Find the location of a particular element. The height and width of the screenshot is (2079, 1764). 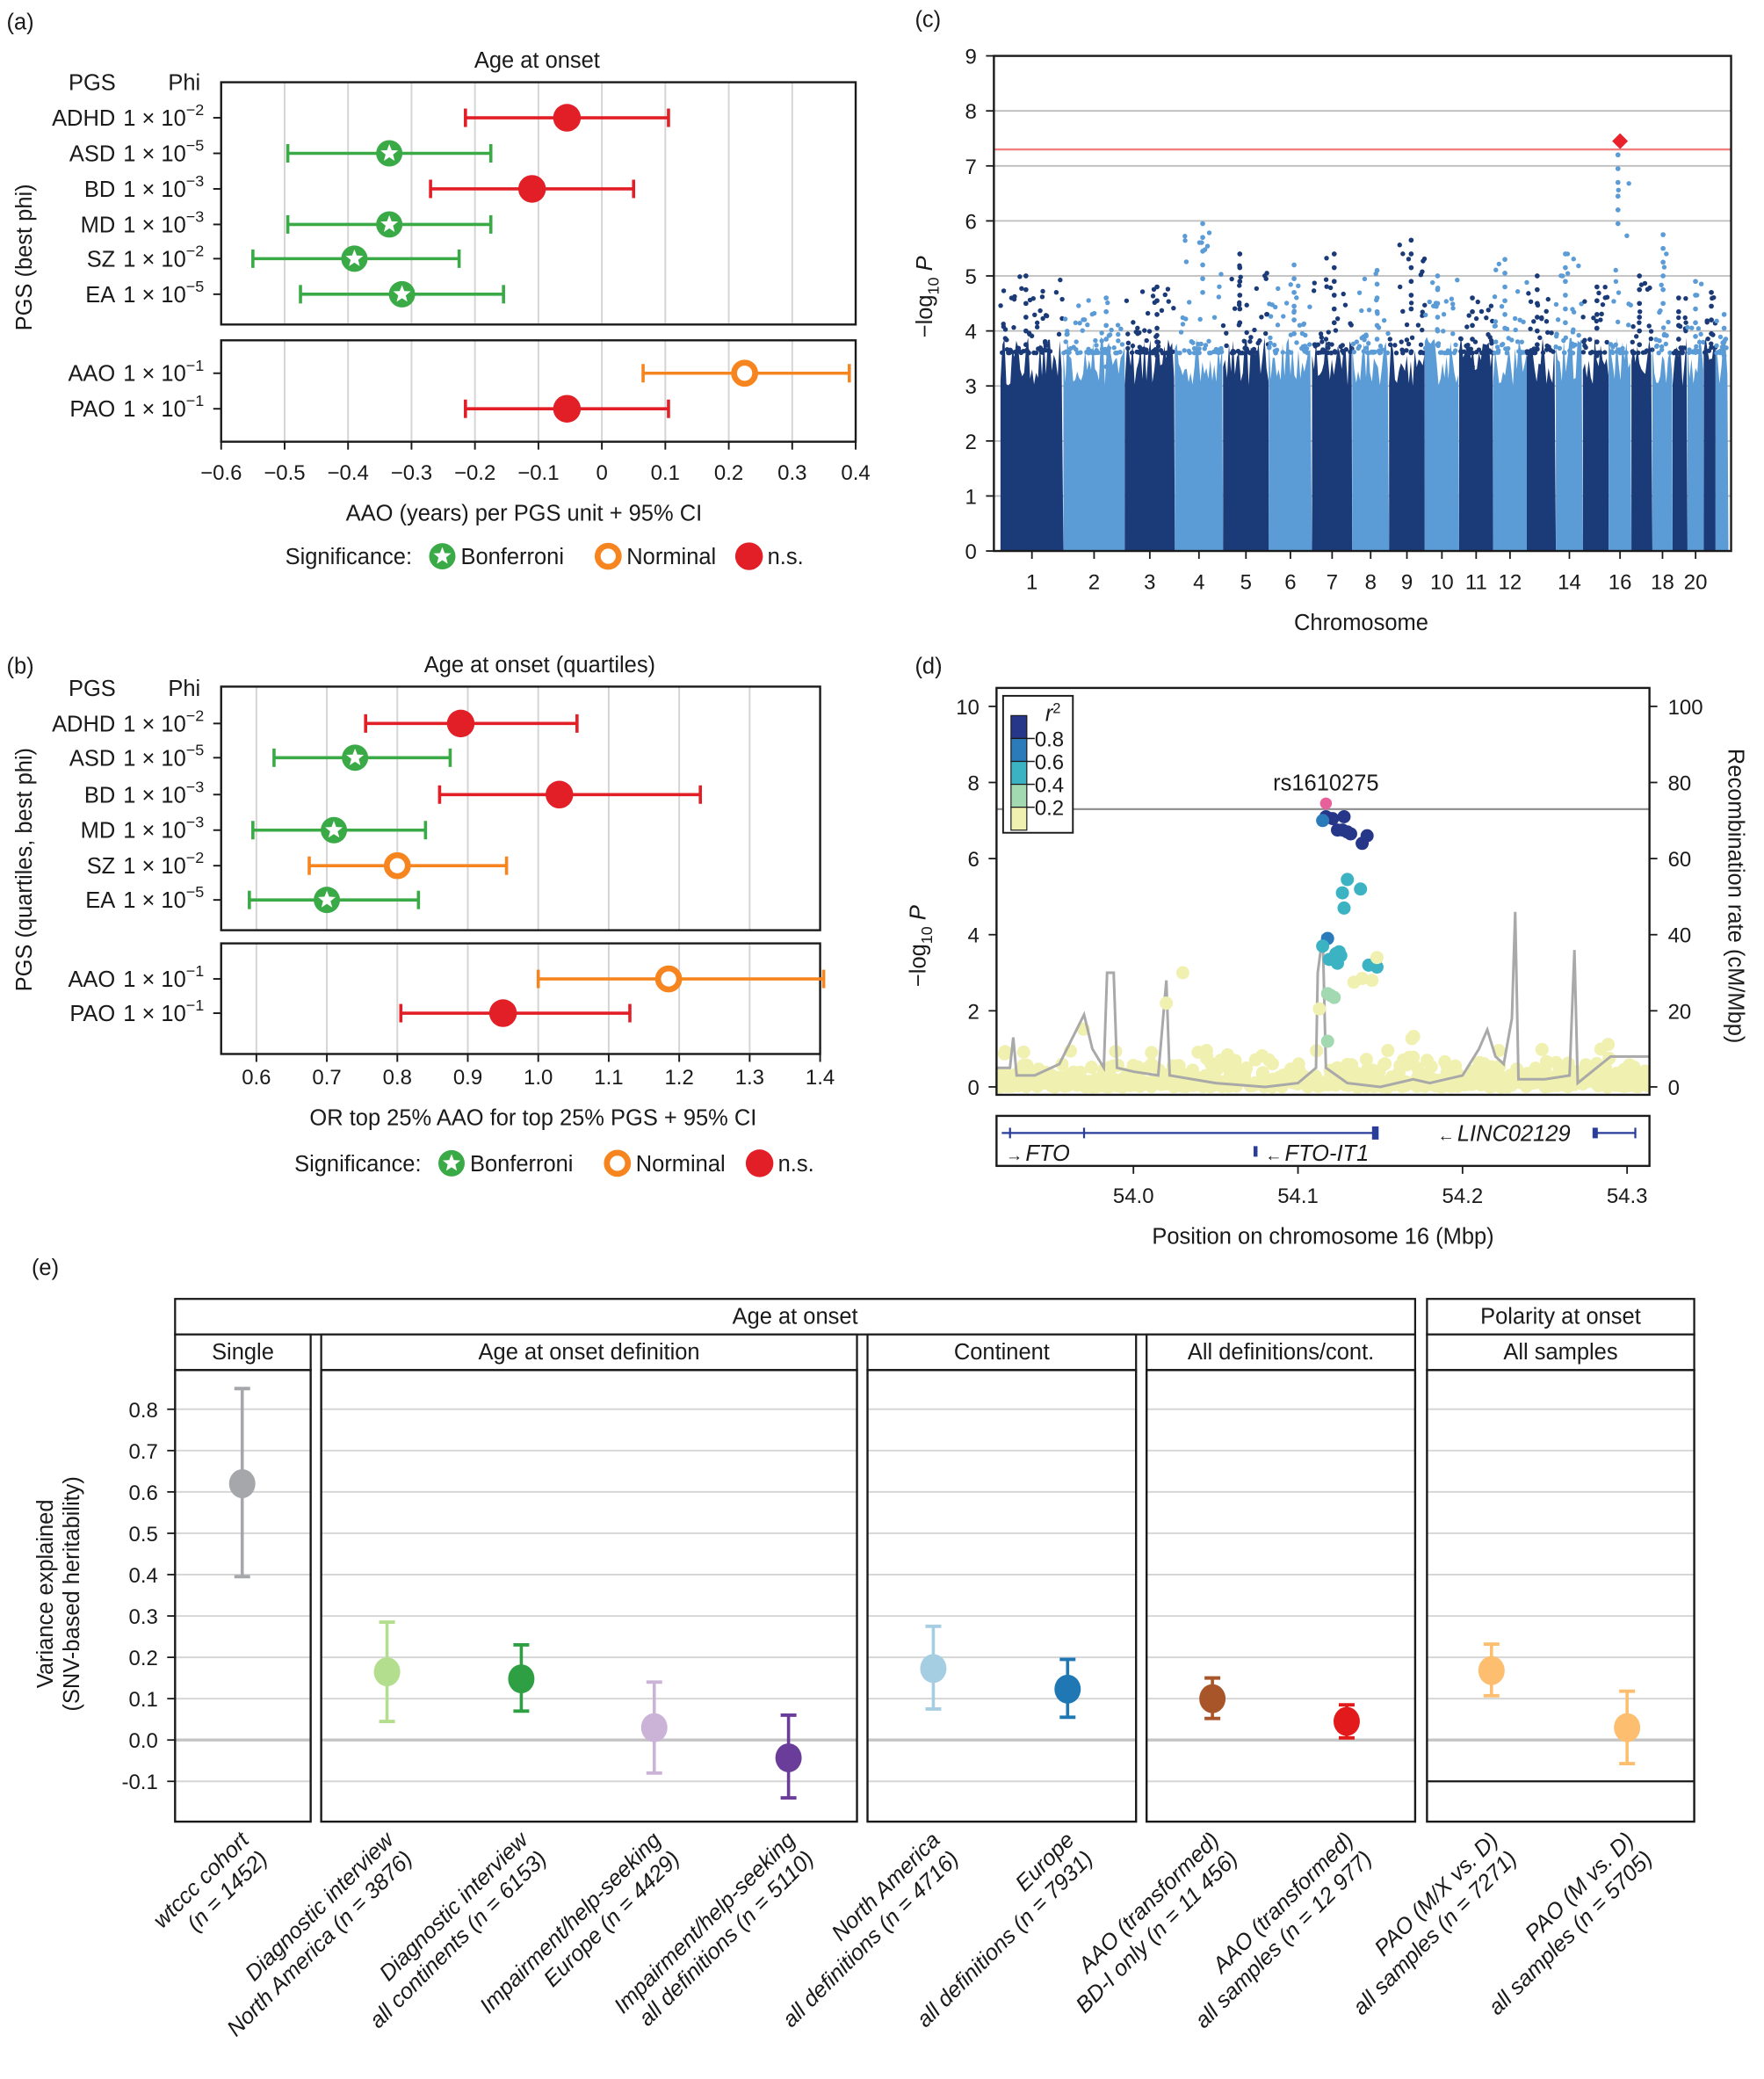

x-tick-label: 0.2 is located at coordinates (728, 473).